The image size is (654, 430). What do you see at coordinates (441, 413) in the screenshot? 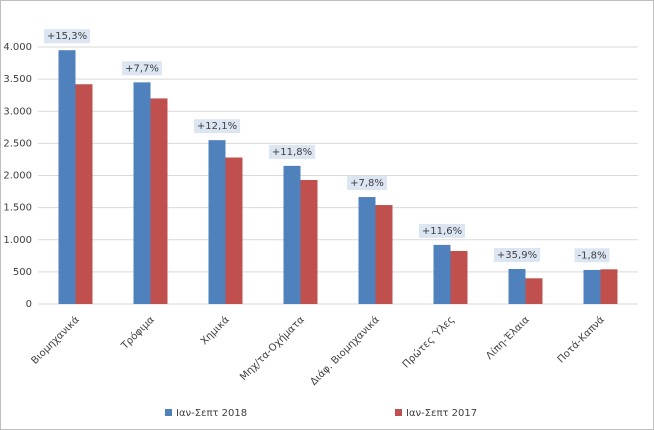
I see `legend-label: Ιαν-Σεπτ 2017` at bounding box center [441, 413].